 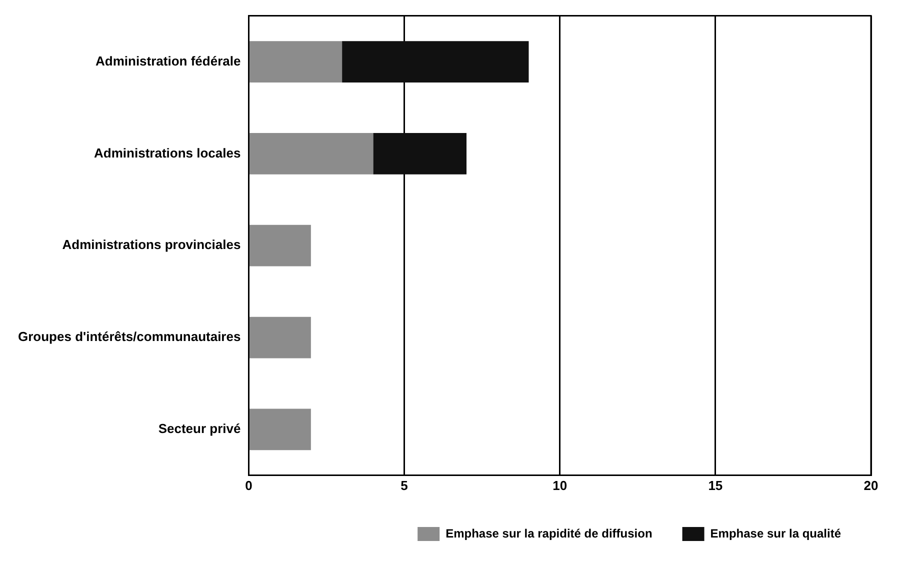 I want to click on x-tick-label: 20, so click(x=871, y=485).